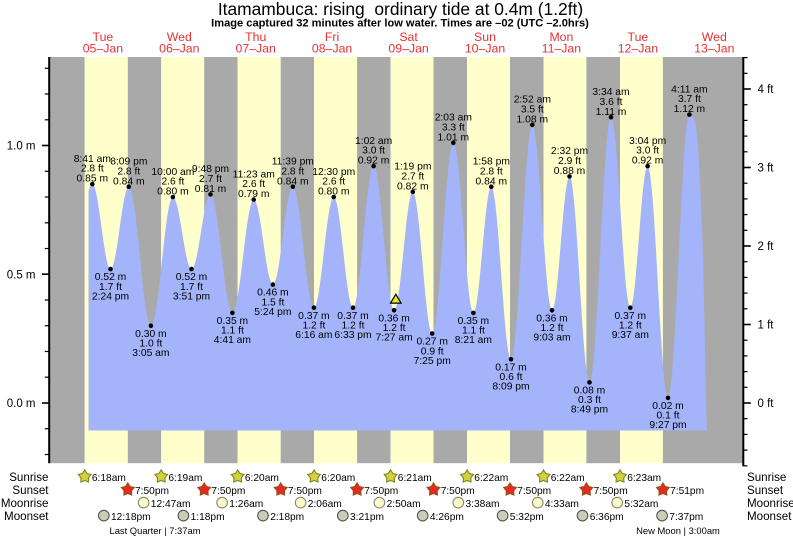 The width and height of the screenshot is (793, 539). I want to click on svg-text: 6:33 pm, so click(352, 335).